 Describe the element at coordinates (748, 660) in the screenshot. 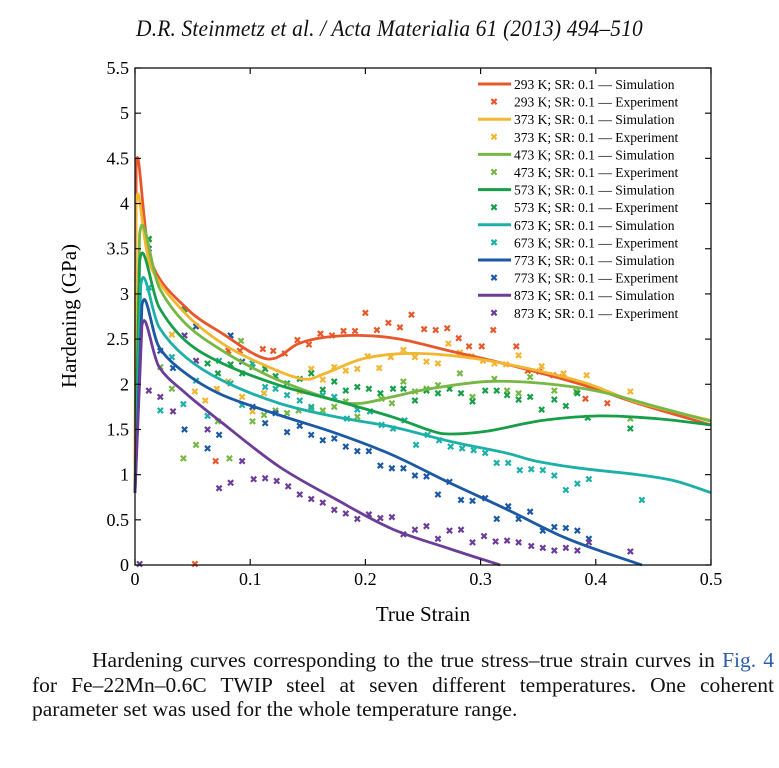

I see `figure-link: Fig. 4` at that location.